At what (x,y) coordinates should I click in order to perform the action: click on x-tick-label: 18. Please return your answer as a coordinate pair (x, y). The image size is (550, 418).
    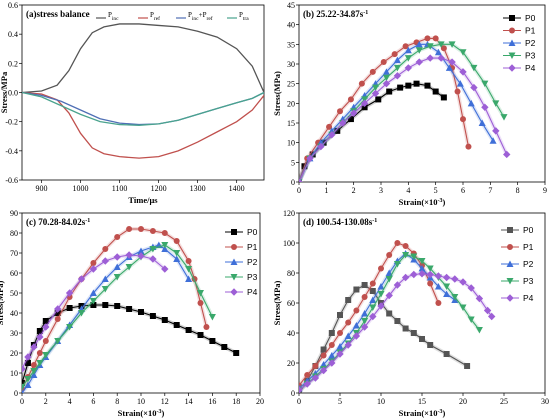
    Looking at the image, I should click on (236, 401).